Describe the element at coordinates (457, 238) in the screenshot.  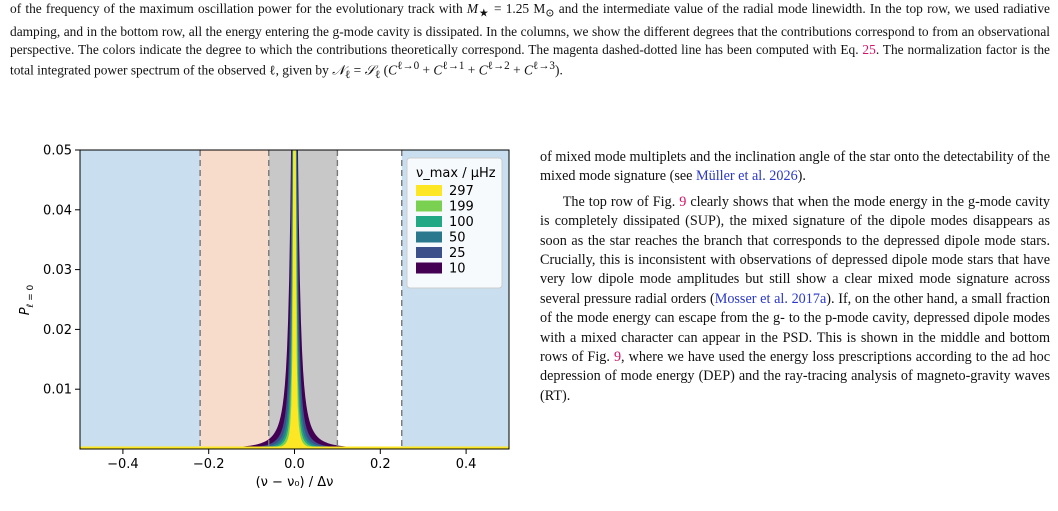
I see `legend-label-50: 50` at that location.